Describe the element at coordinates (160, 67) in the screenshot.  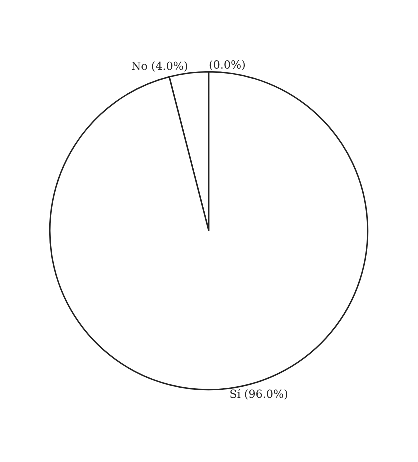
I see `slice-label: No (4.0%)` at that location.